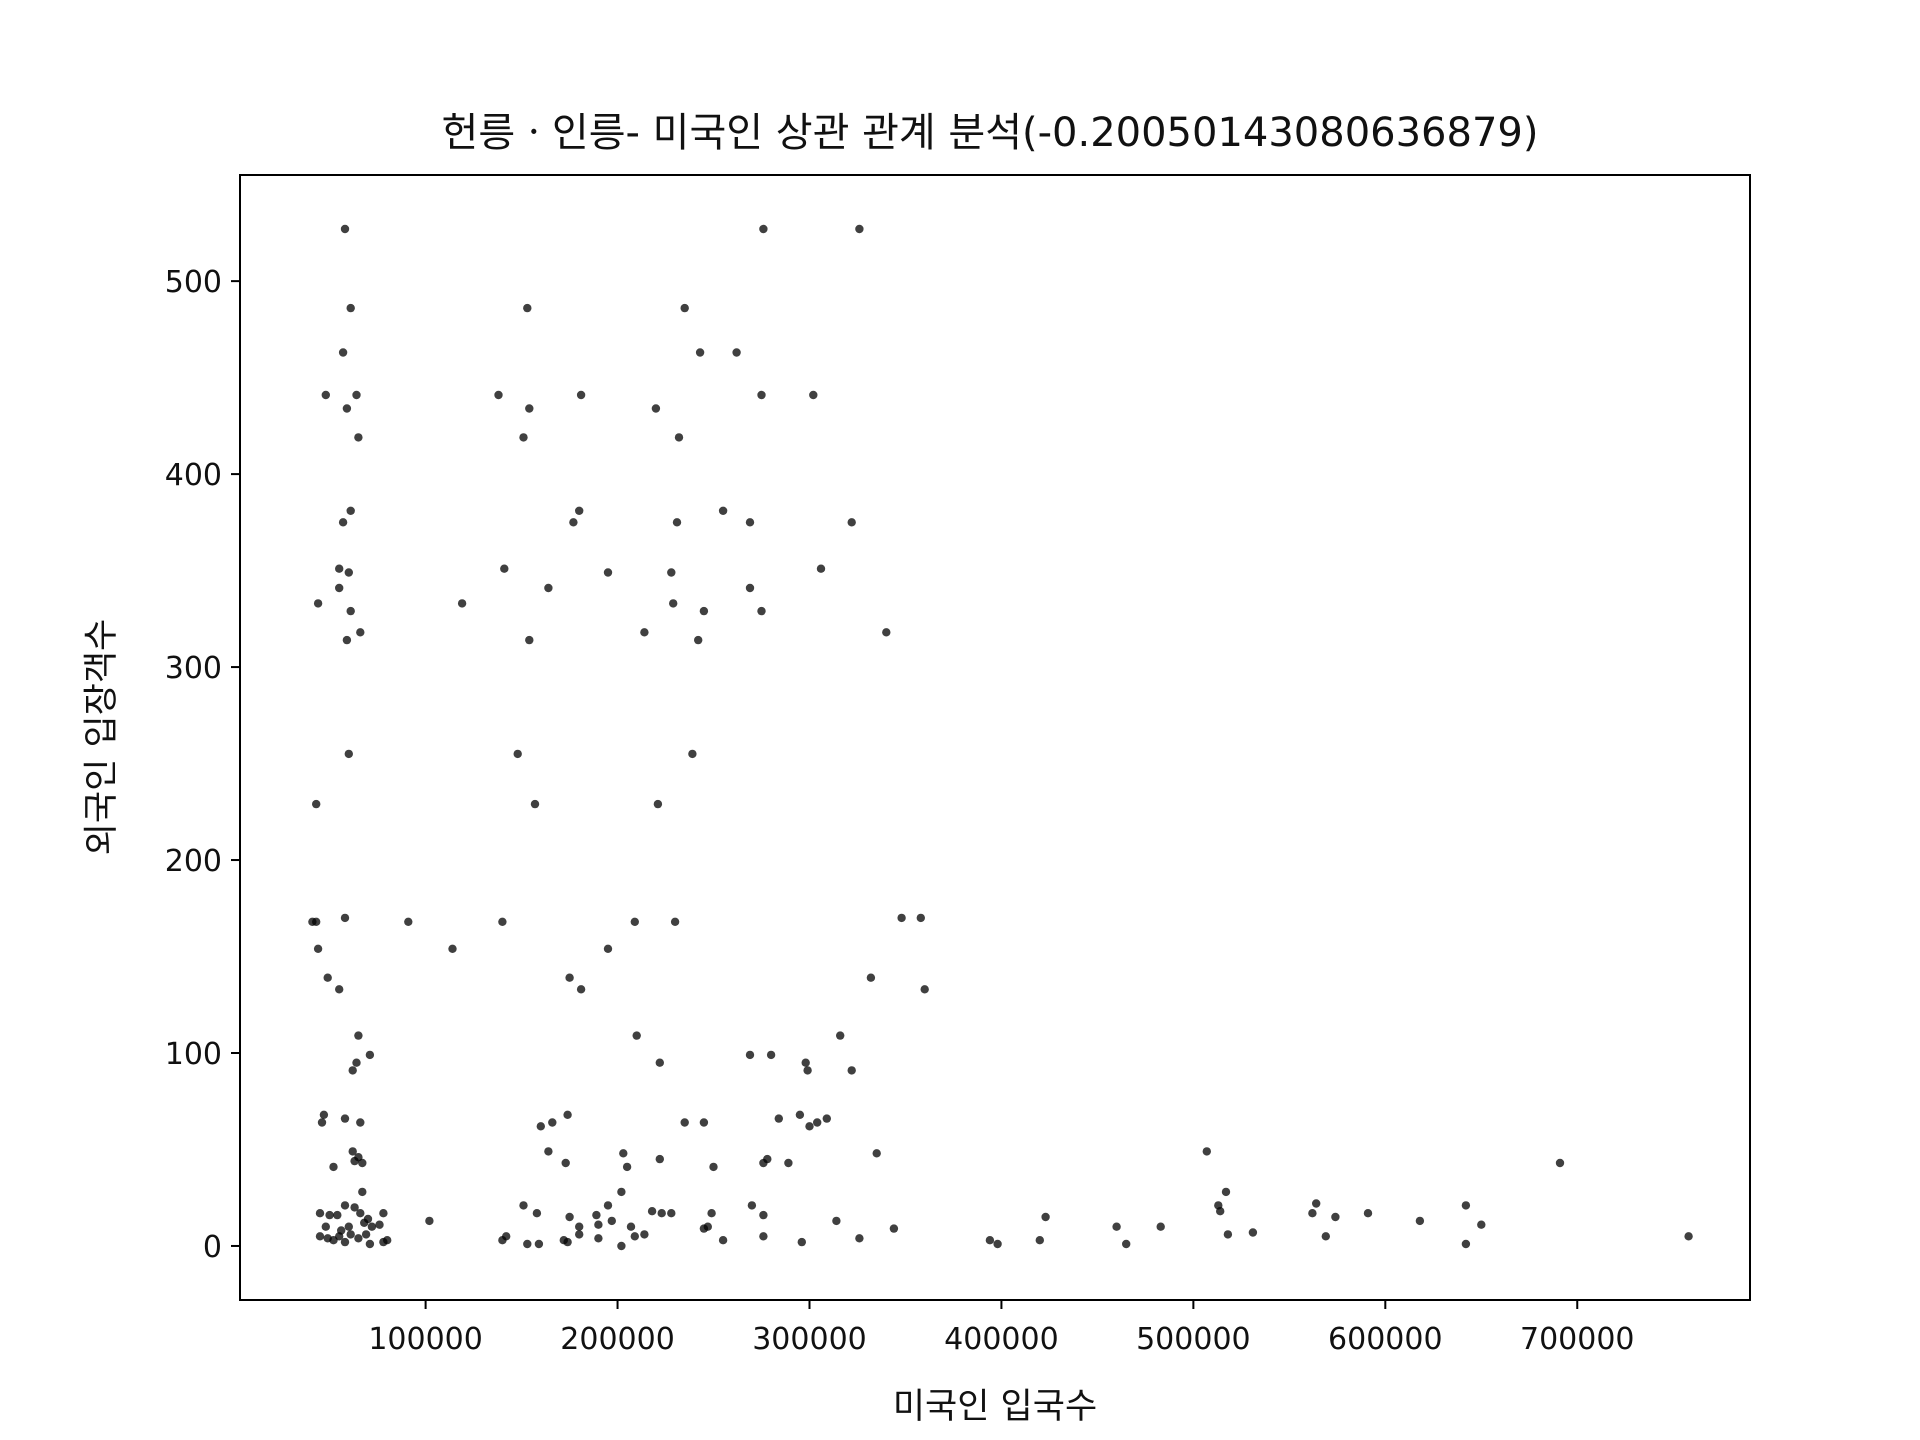 This screenshot has height=1440, width=1920. I want to click on y-tick-label: 400, so click(193, 475).